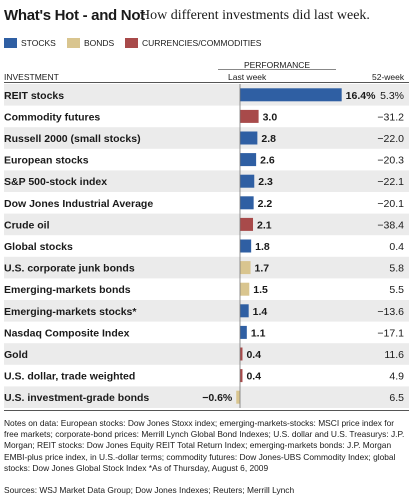 This screenshot has width=413, height=501. Describe the element at coordinates (390, 204) in the screenshot. I see `52-week-value: −20.1` at that location.